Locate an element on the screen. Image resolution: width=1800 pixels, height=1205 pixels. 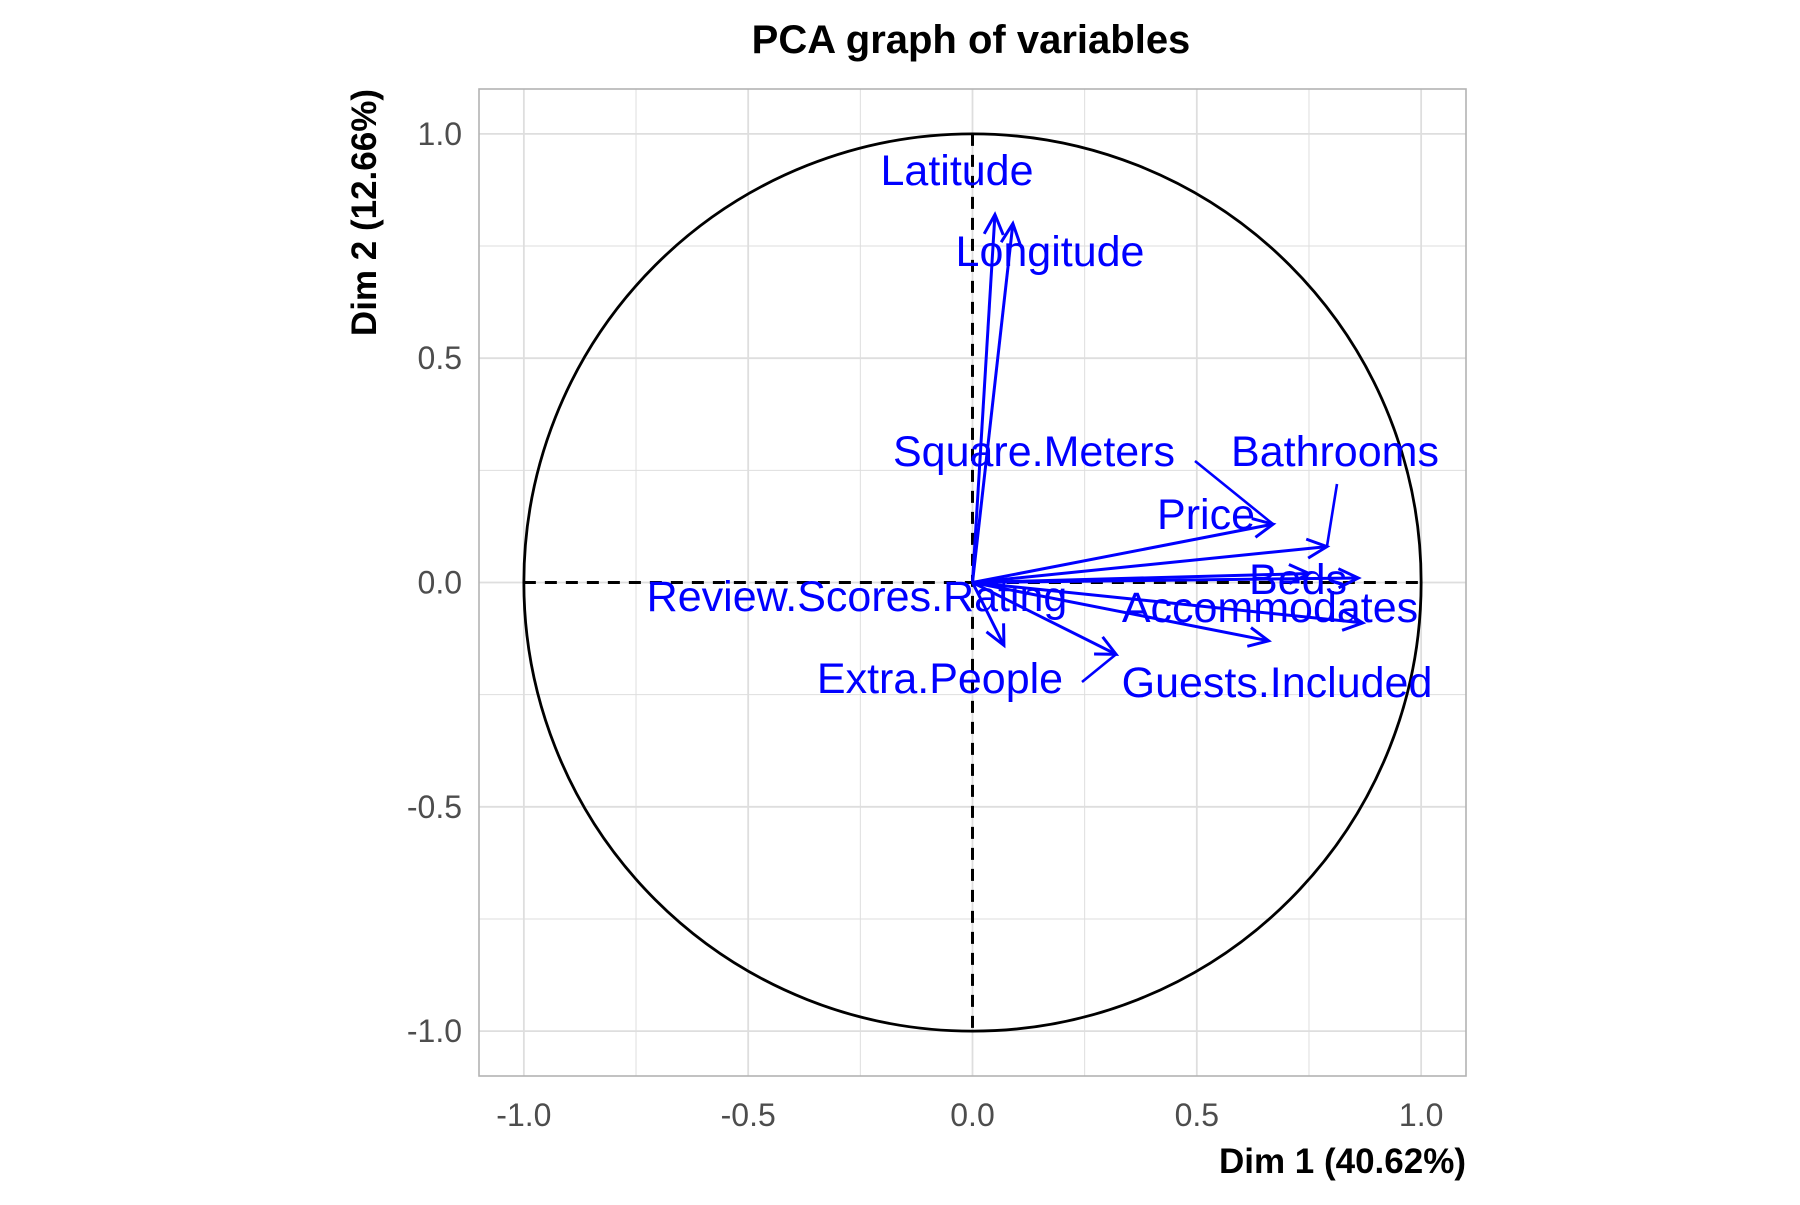
y-axis-title: Dim 2 (12.66%) is located at coordinates (364, 212).